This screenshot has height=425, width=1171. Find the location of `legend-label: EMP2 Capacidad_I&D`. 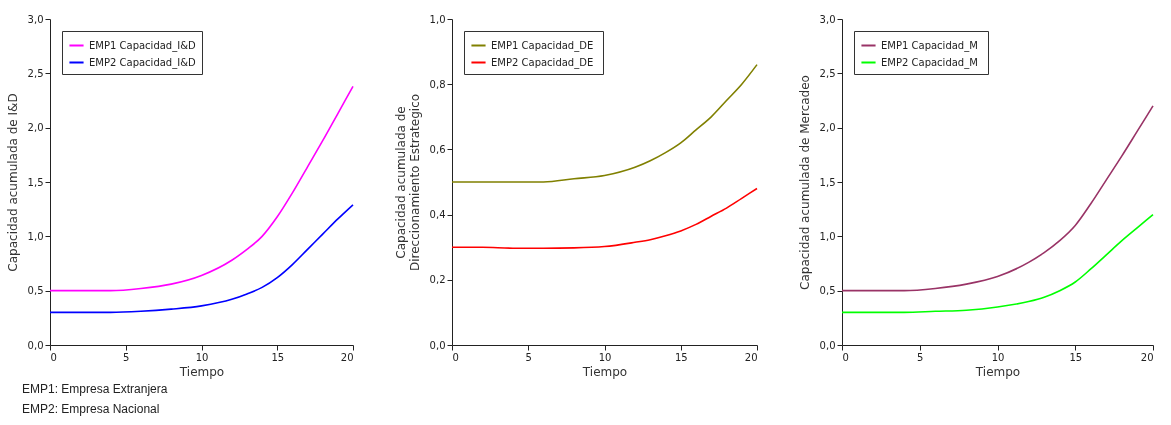

legend-label: EMP2 Capacidad_I&D is located at coordinates (142, 62).